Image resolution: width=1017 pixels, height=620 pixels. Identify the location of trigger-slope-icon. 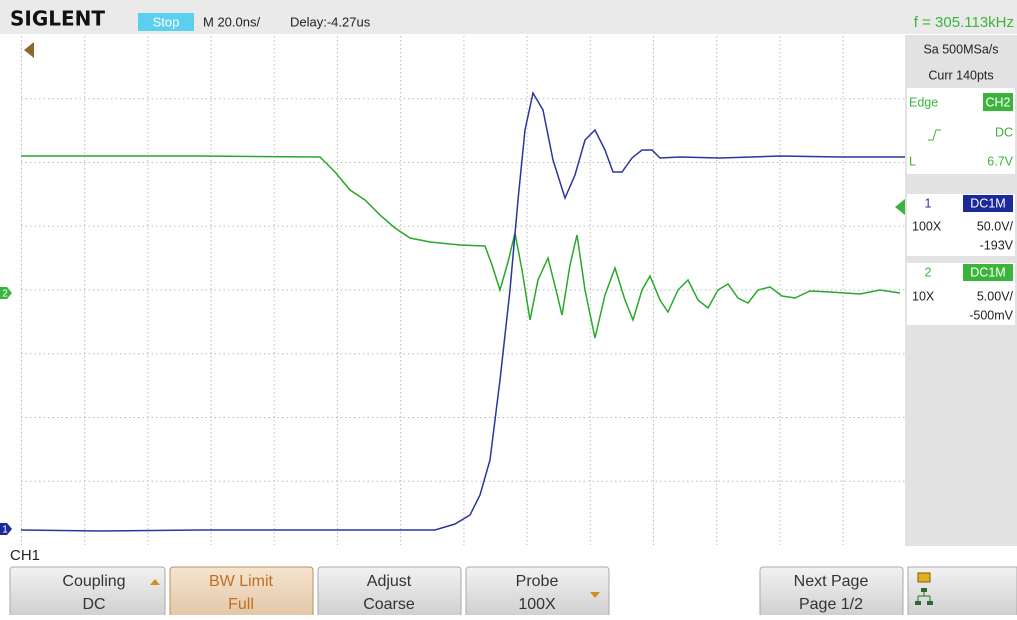
(934, 135).